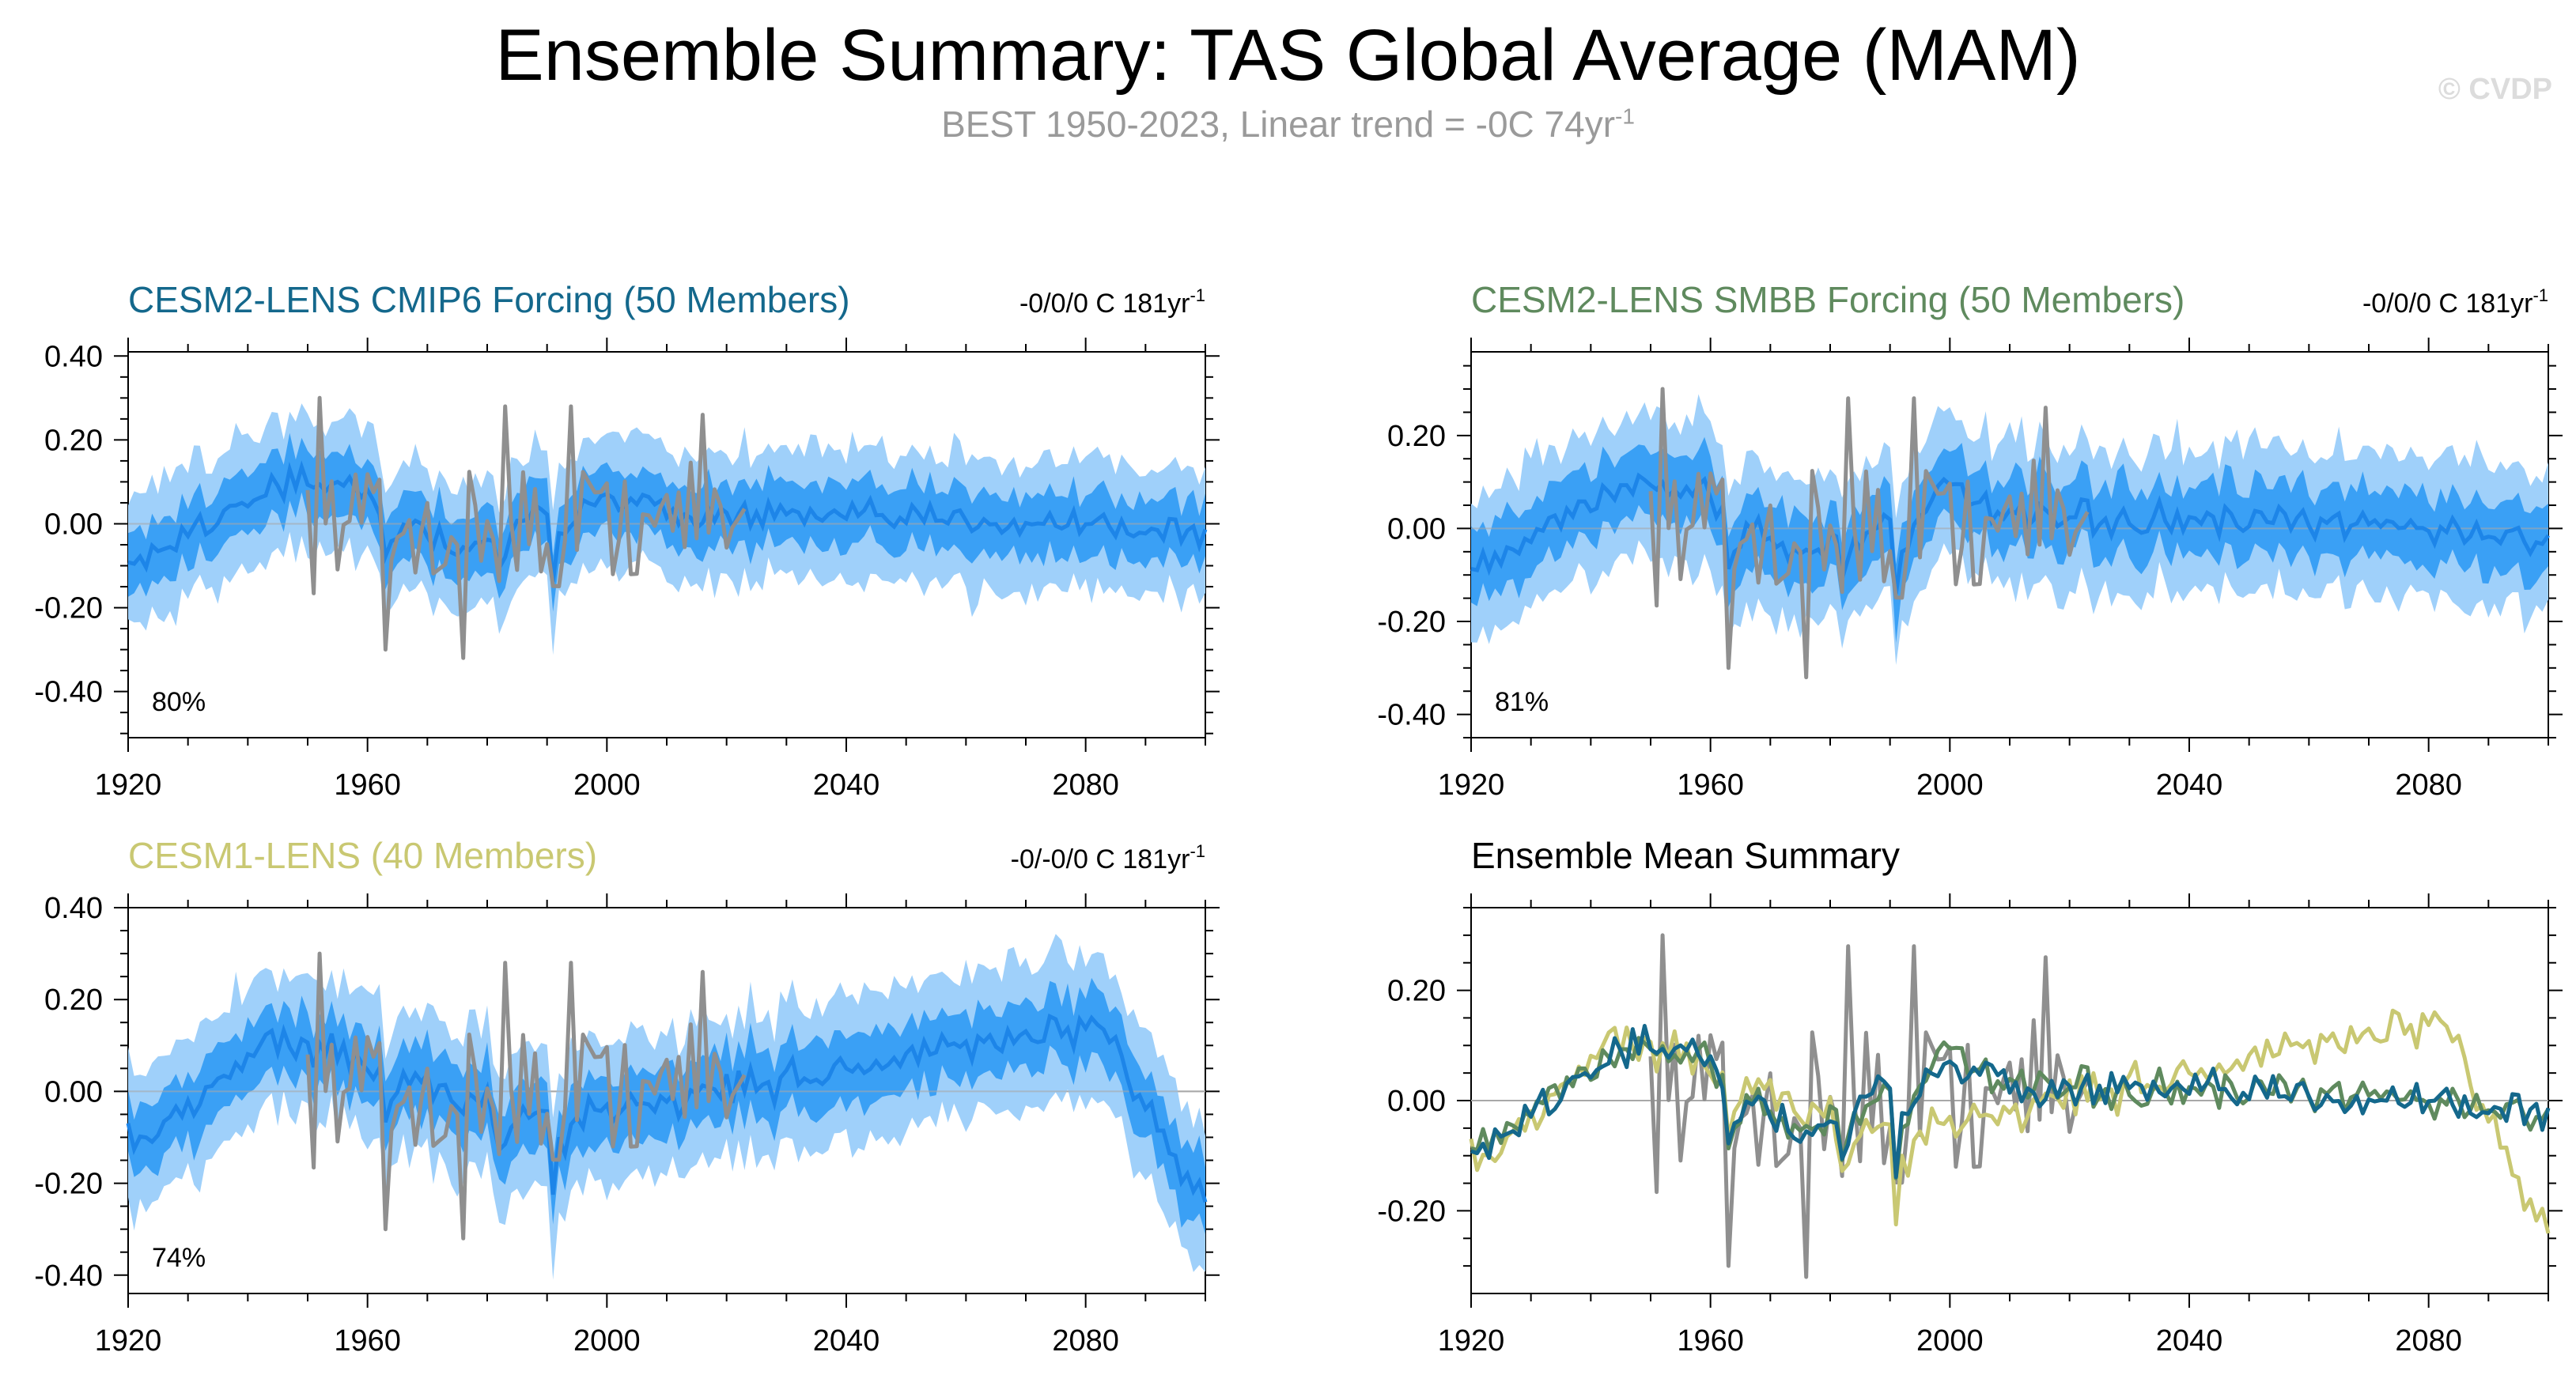 The width and height of the screenshot is (2576, 1386). I want to click on percent-label: 80%, so click(179, 702).